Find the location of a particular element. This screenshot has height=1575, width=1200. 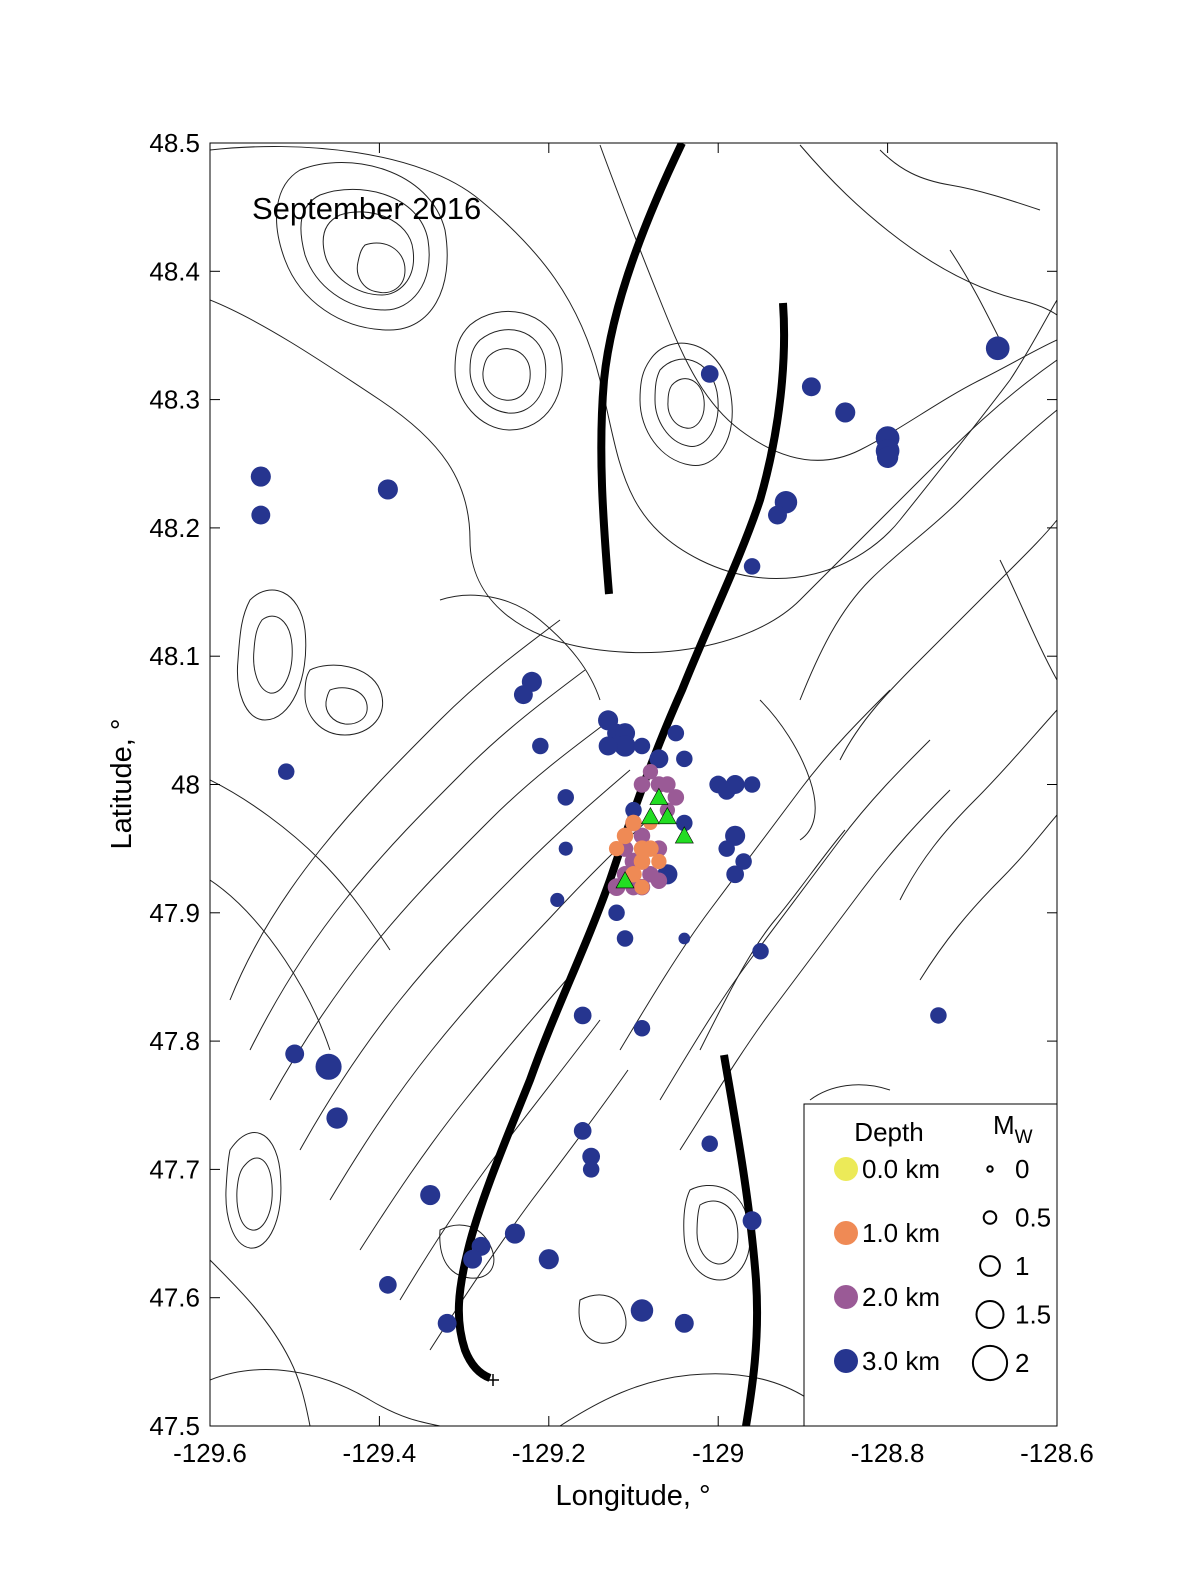

legend-mag-title-sub: W is located at coordinates (1024, 1137).